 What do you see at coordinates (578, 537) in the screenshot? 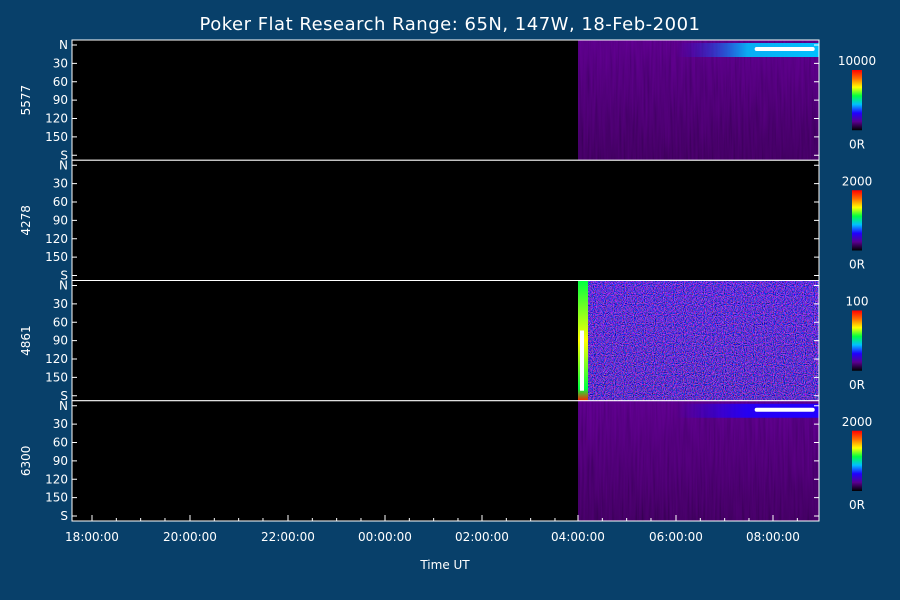
I see `x-tick-label: 04:00:00` at bounding box center [578, 537].